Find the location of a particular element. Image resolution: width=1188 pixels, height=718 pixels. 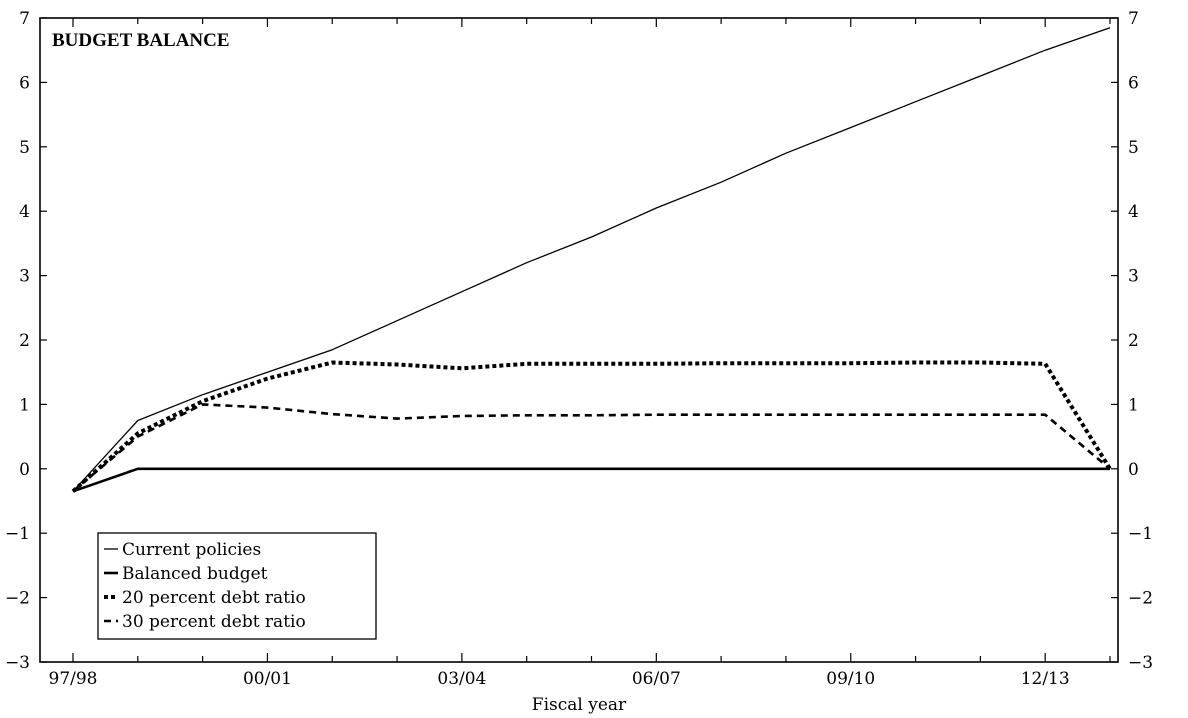

legend-label: 30 percent debt ratio is located at coordinates (214, 622).